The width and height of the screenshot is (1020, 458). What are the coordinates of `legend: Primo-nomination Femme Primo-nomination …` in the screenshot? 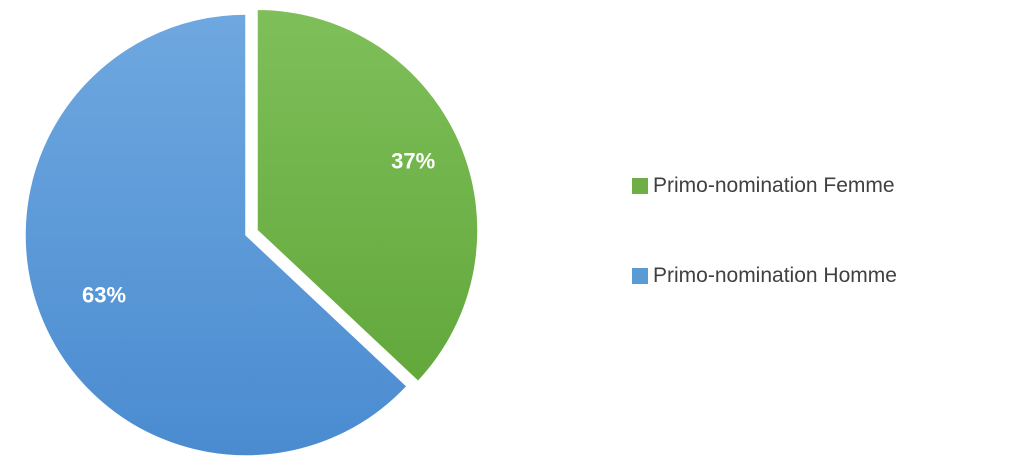 It's located at (764, 260).